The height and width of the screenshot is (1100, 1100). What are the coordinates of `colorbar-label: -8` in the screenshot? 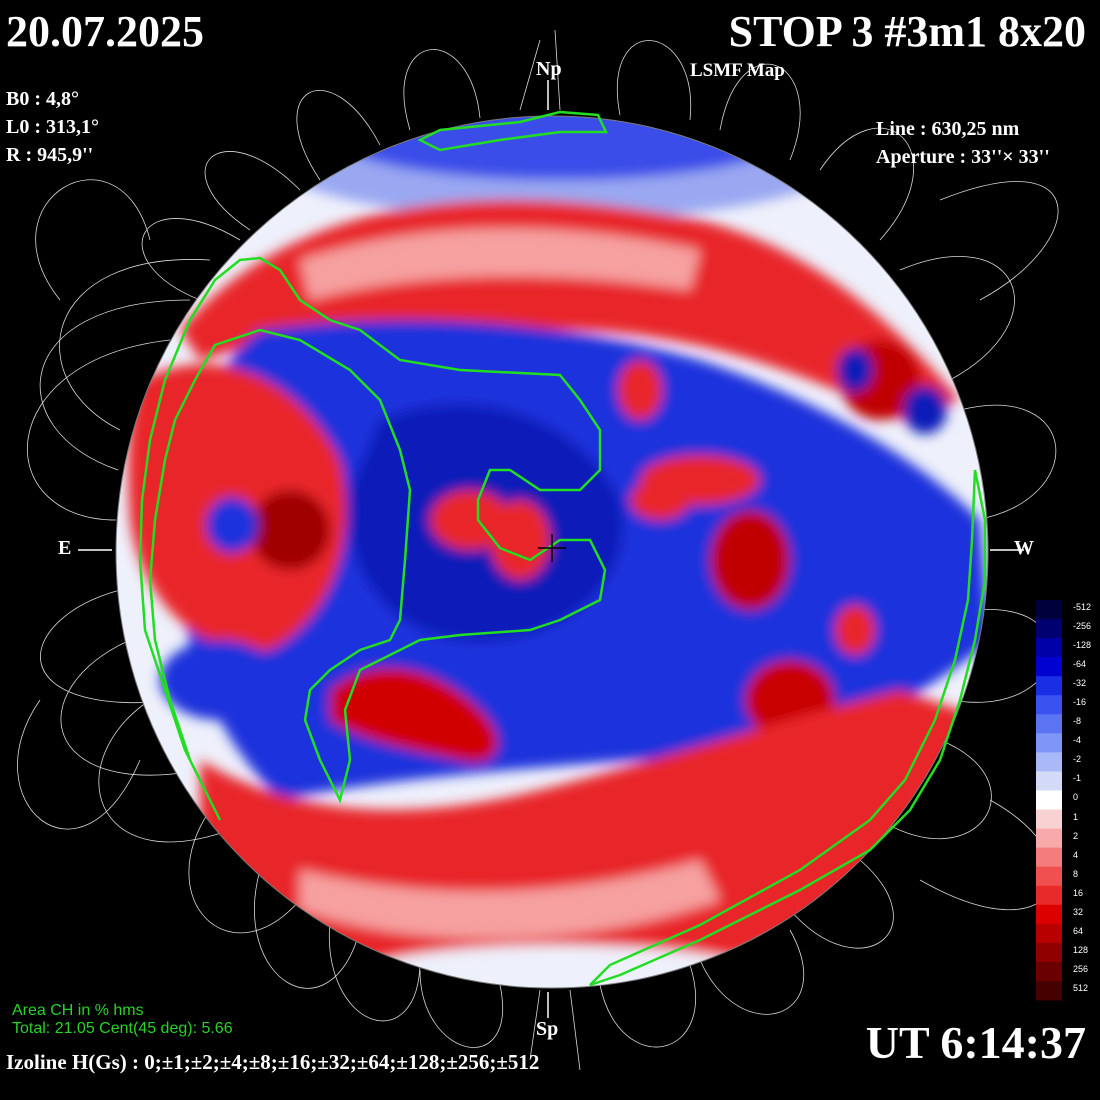 It's located at (1077, 721).